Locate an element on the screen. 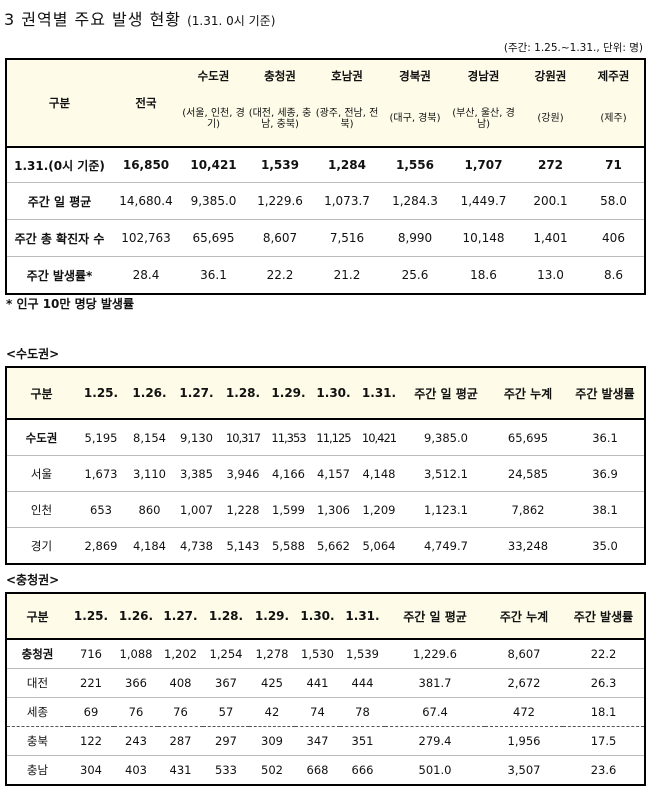 This screenshot has height=786, width=649. table-row: 주간 발생률* 28.4 36.1 22.2 21.2 25.6 18.6 13.0 8.6 is located at coordinates (325, 275).